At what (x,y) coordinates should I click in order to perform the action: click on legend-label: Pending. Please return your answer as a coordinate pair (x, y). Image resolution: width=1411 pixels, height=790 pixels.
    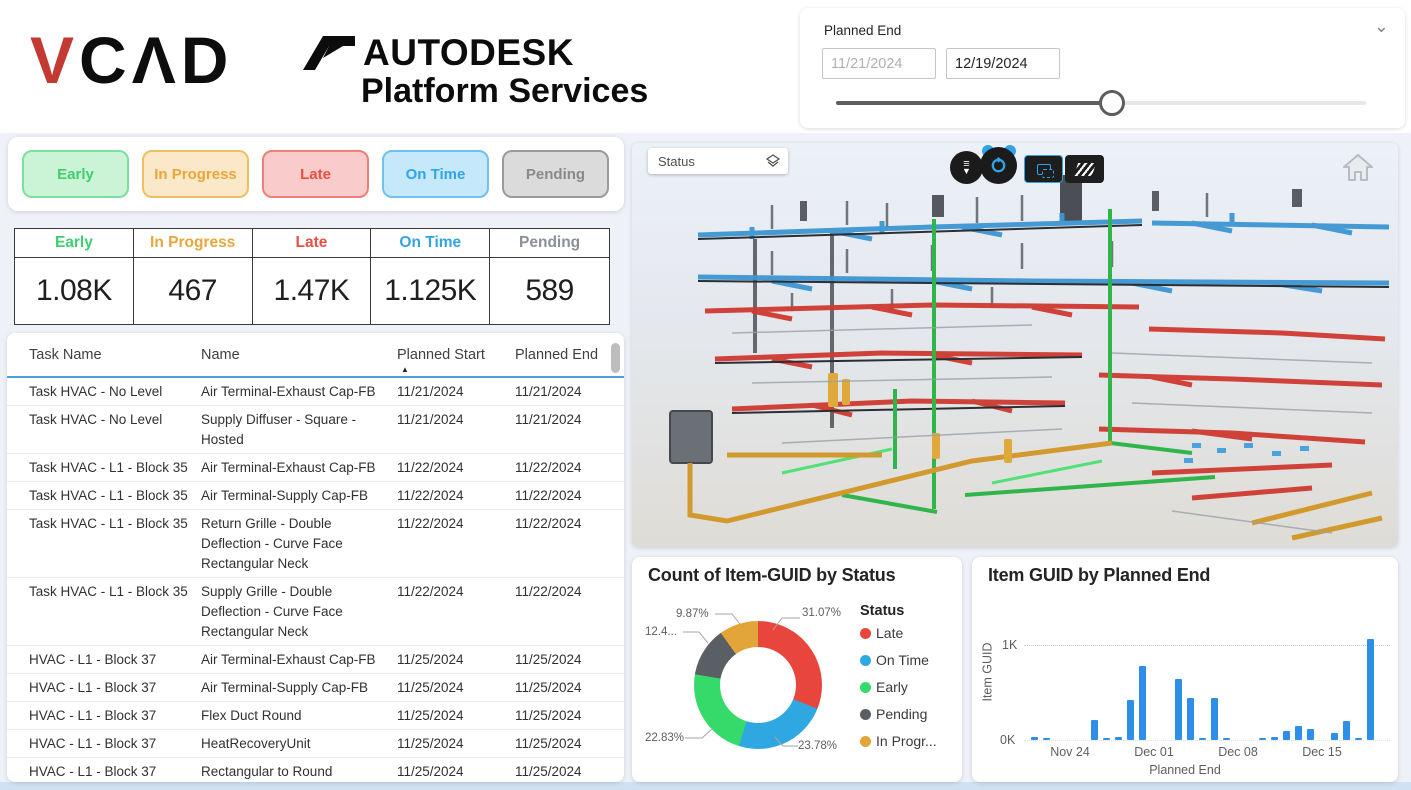
    Looking at the image, I should click on (902, 714).